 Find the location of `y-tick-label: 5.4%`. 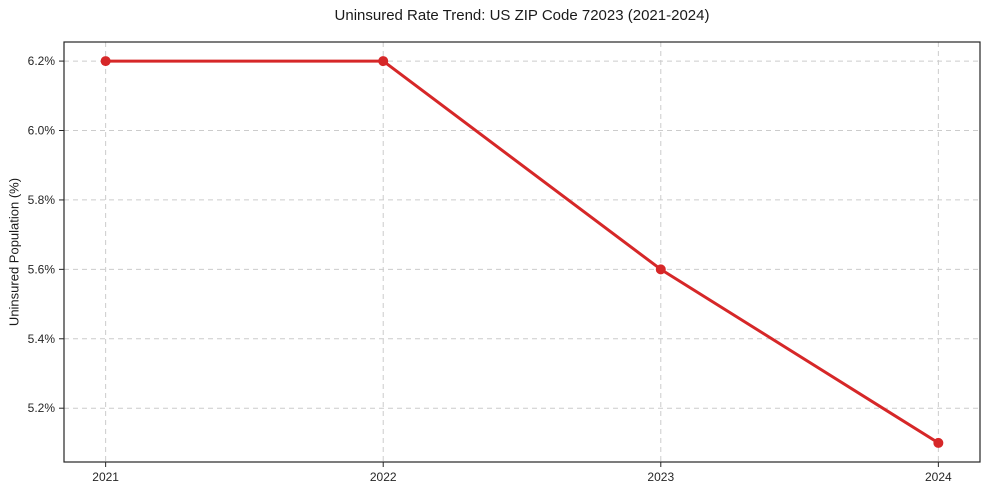

y-tick-label: 5.4% is located at coordinates (42, 339).